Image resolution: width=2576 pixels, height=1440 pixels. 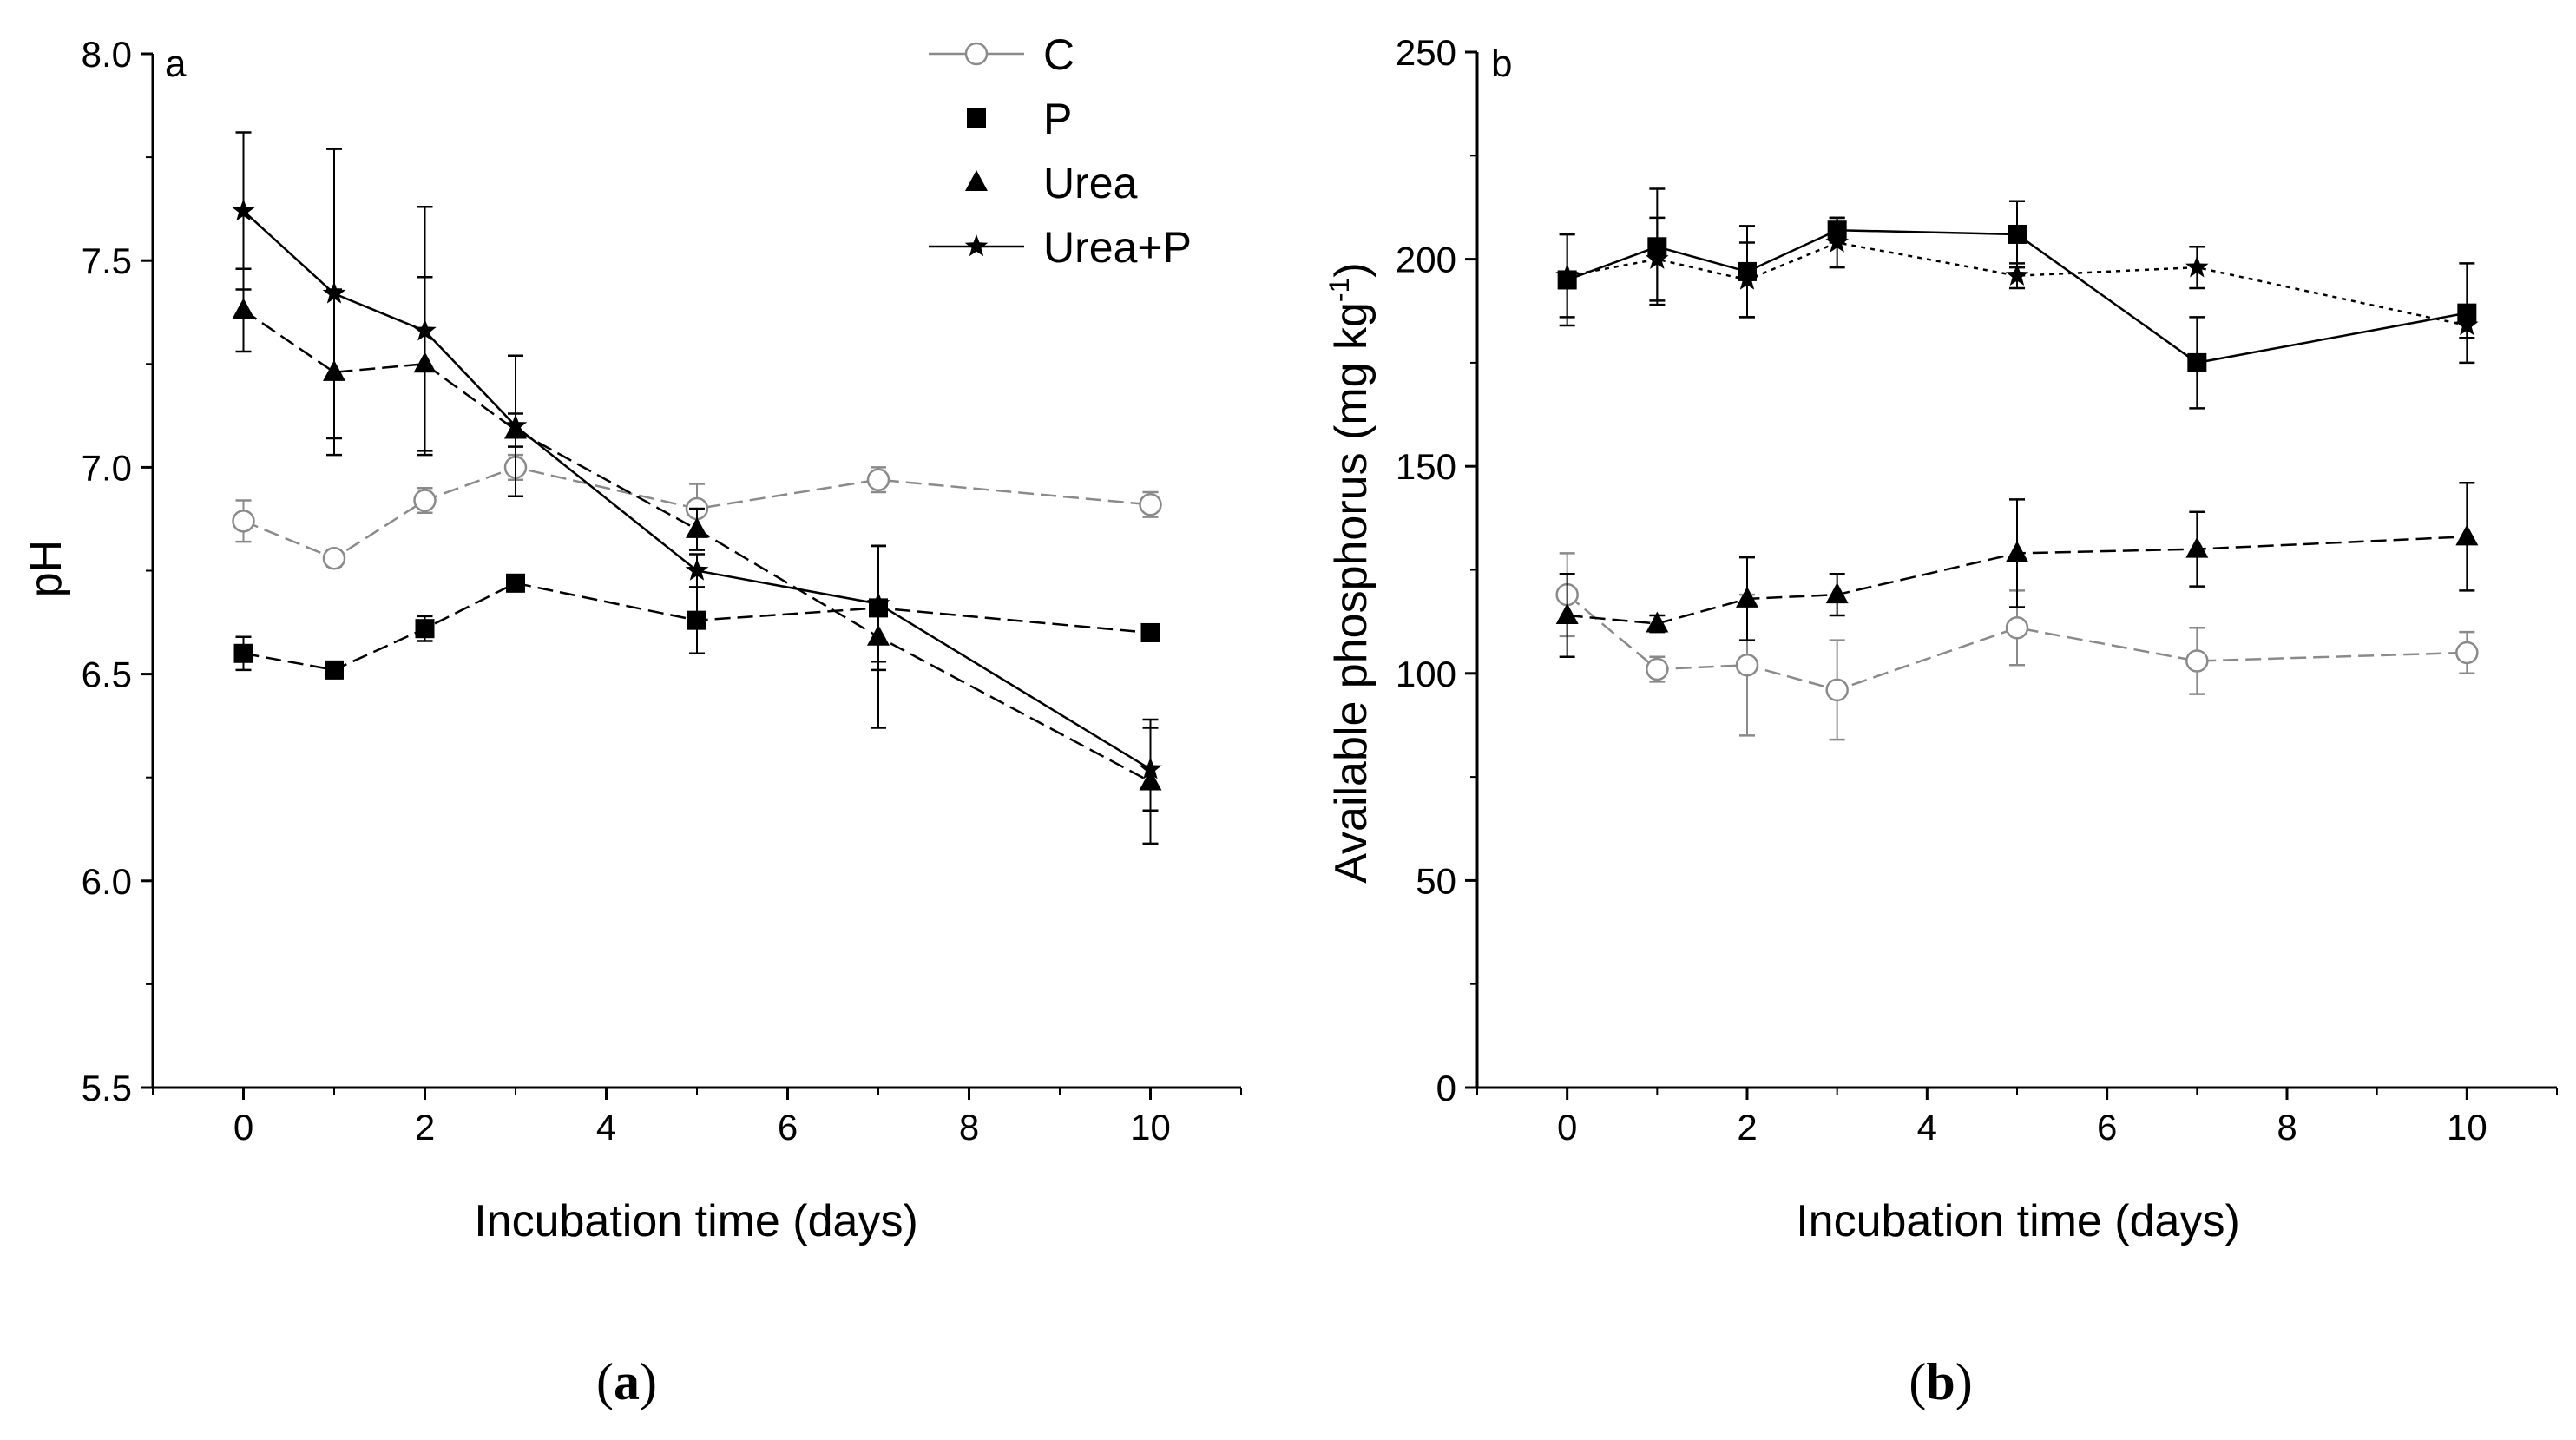 I want to click on legend-label-urea-plus-p: Urea+P, so click(x=1117, y=247).